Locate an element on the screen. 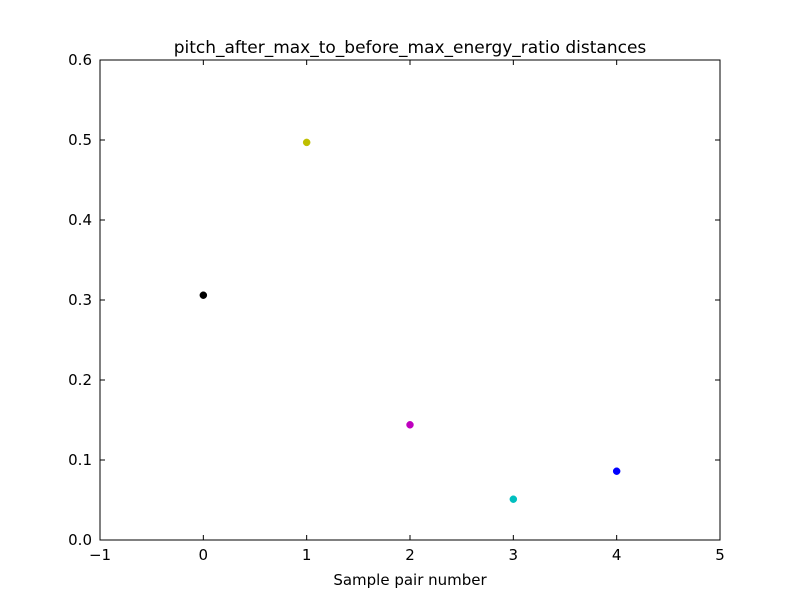  x-tick-label: 1 is located at coordinates (307, 555).